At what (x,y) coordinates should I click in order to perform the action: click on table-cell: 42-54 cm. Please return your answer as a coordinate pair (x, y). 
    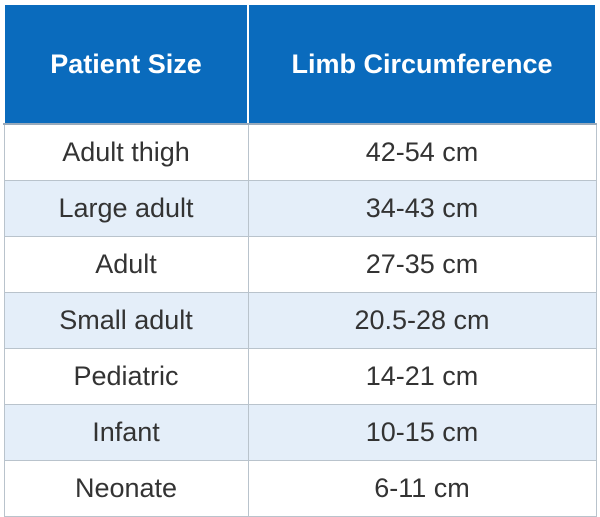
    Looking at the image, I should click on (422, 152).